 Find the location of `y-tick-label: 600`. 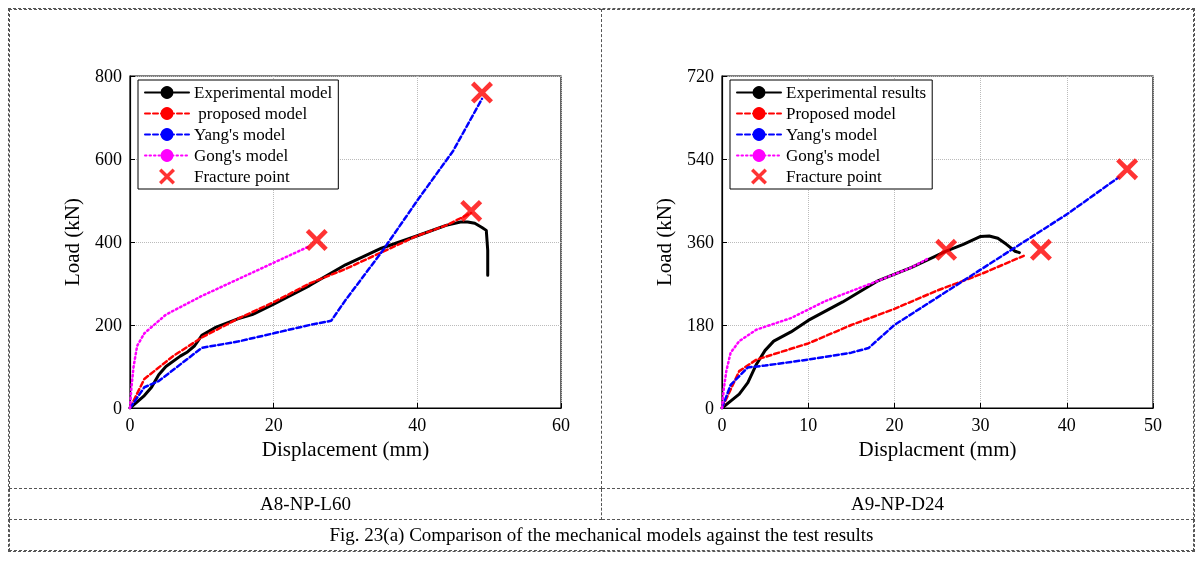

y-tick-label: 600 is located at coordinates (108, 159).